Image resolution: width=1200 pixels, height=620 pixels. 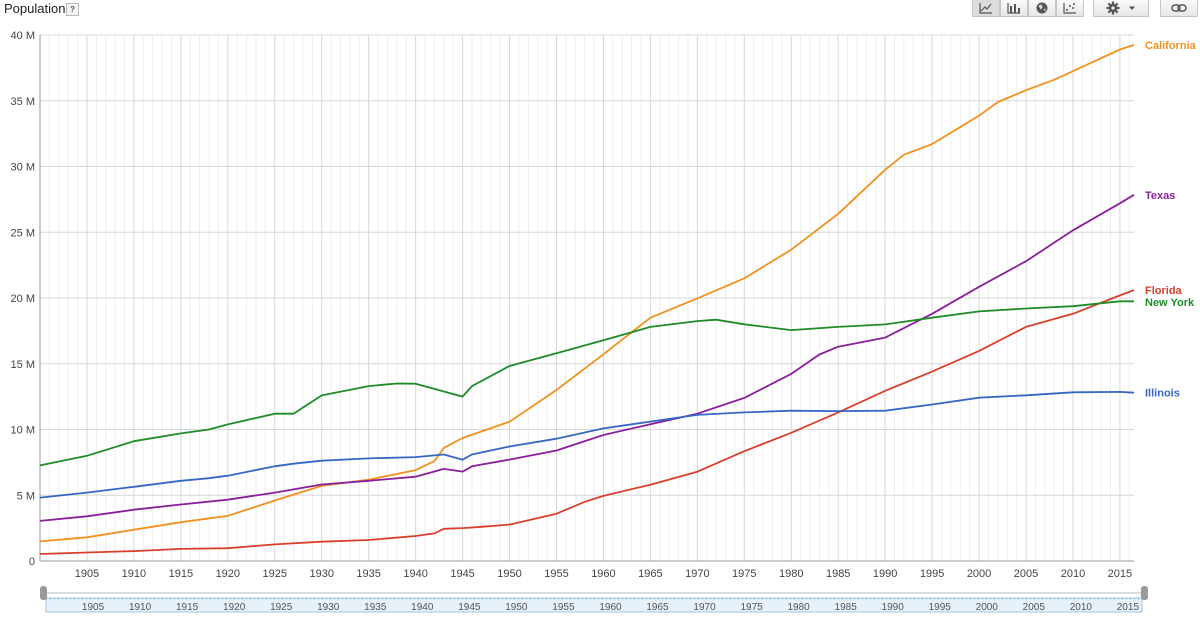 What do you see at coordinates (650, 574) in the screenshot?
I see `x-tick-label: 1965` at bounding box center [650, 574].